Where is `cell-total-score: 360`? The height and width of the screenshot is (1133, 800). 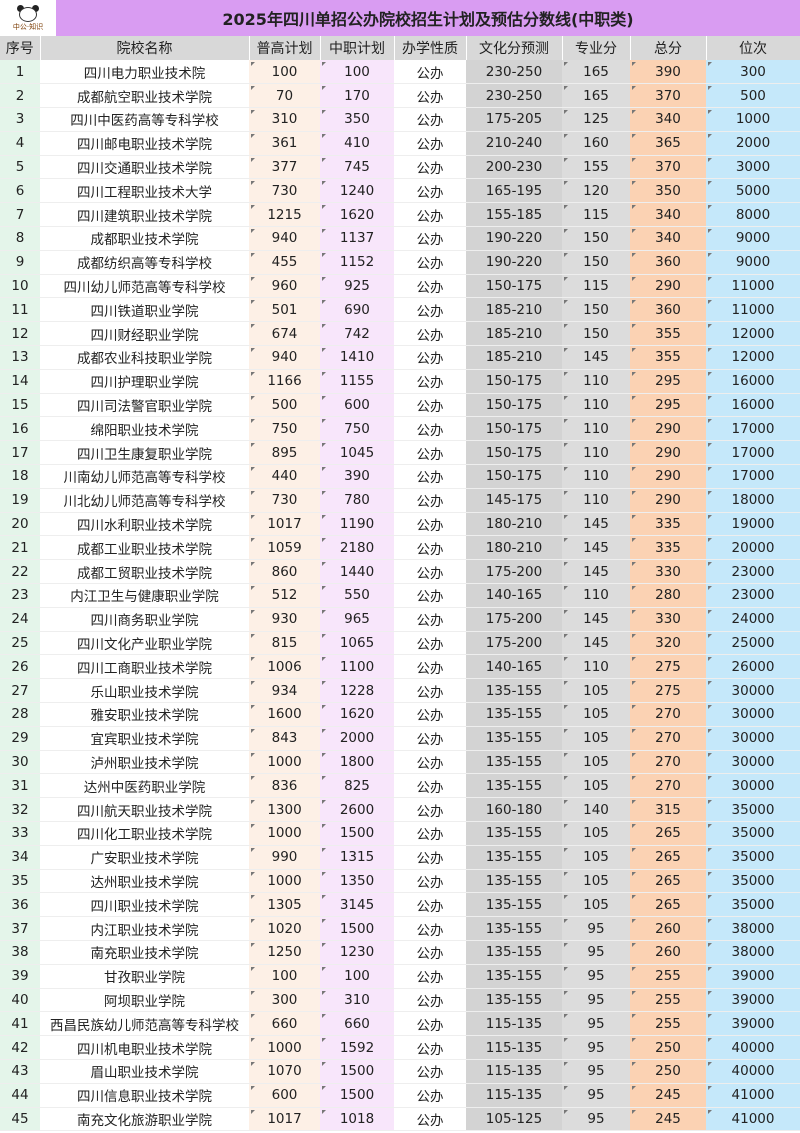 cell-total-score: 360 is located at coordinates (668, 262).